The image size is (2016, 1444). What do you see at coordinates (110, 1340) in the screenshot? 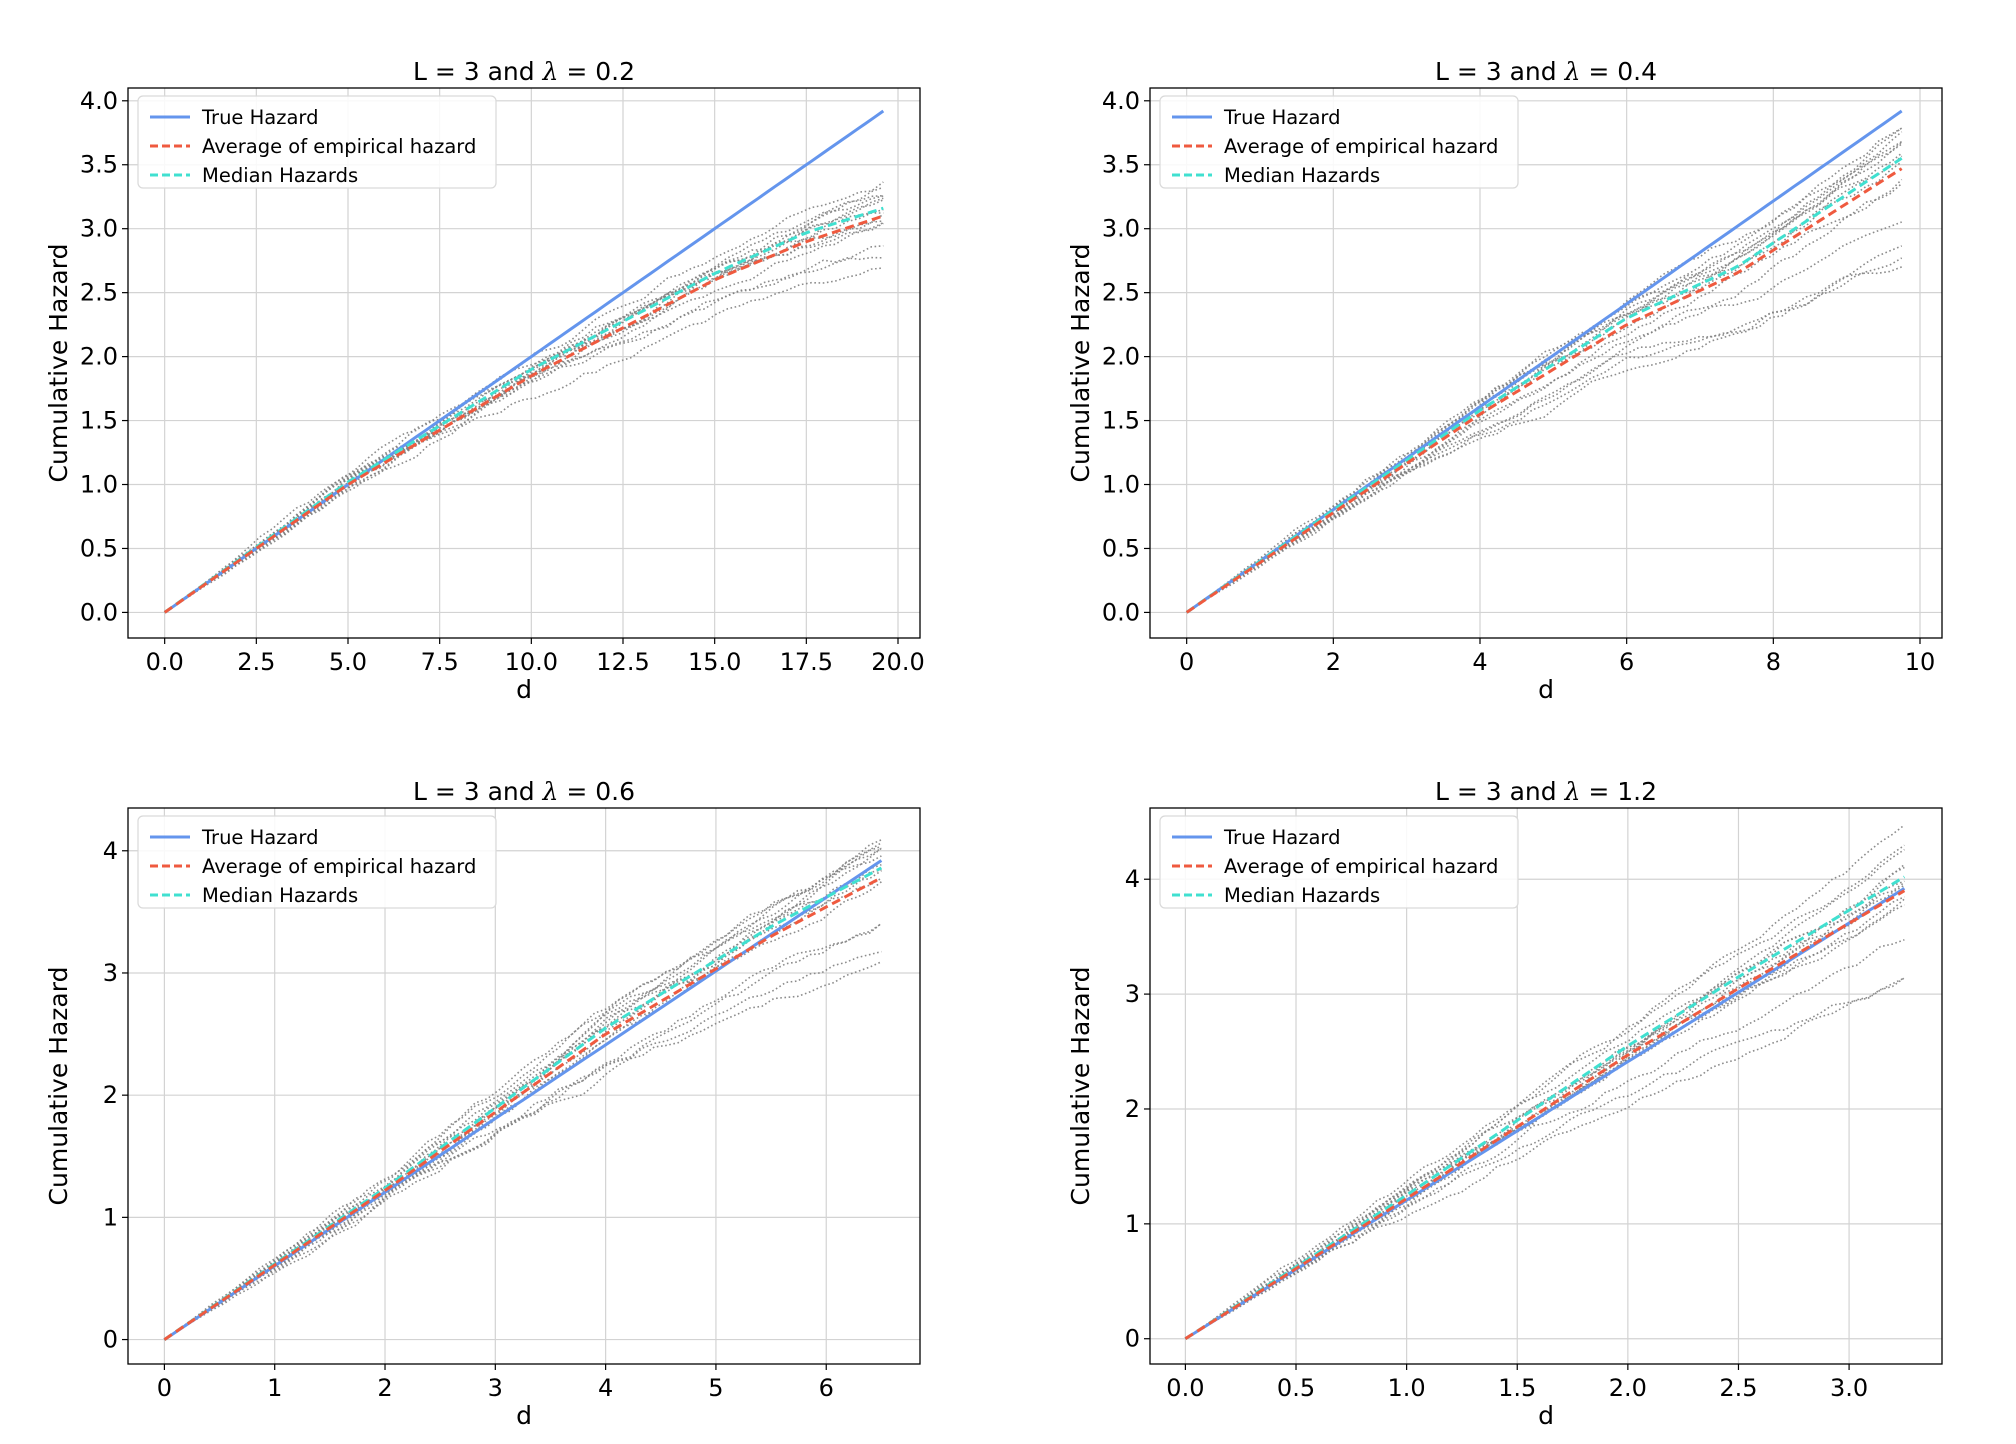
I see `y-tick-label: 0` at bounding box center [110, 1340].